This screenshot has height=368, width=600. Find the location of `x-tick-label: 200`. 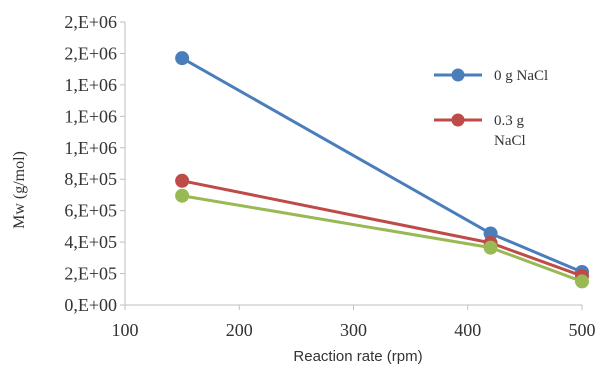

x-tick-label: 200 is located at coordinates (239, 330).